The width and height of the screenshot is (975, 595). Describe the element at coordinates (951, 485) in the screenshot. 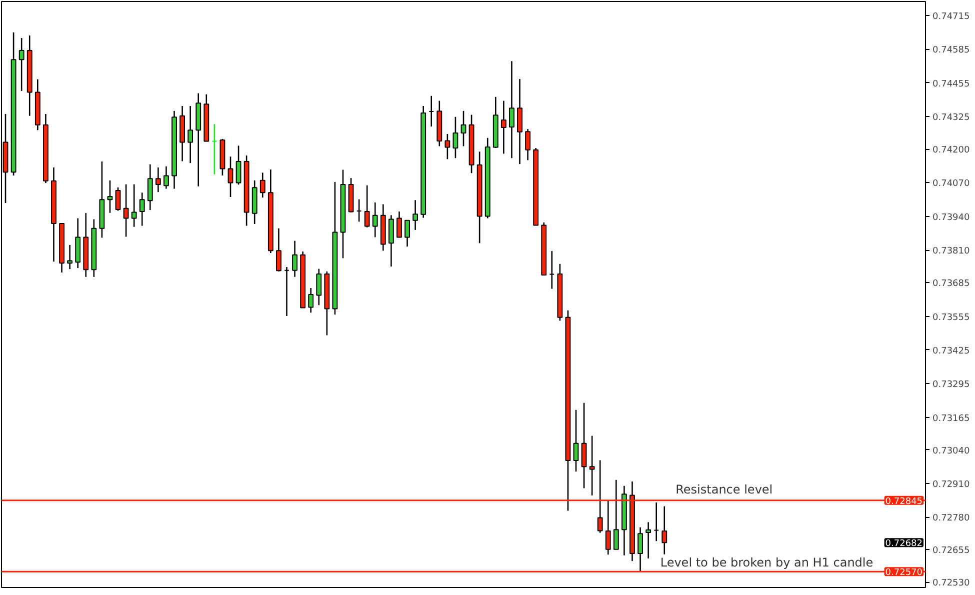

I see `y-tick-label: 0.72910` at that location.